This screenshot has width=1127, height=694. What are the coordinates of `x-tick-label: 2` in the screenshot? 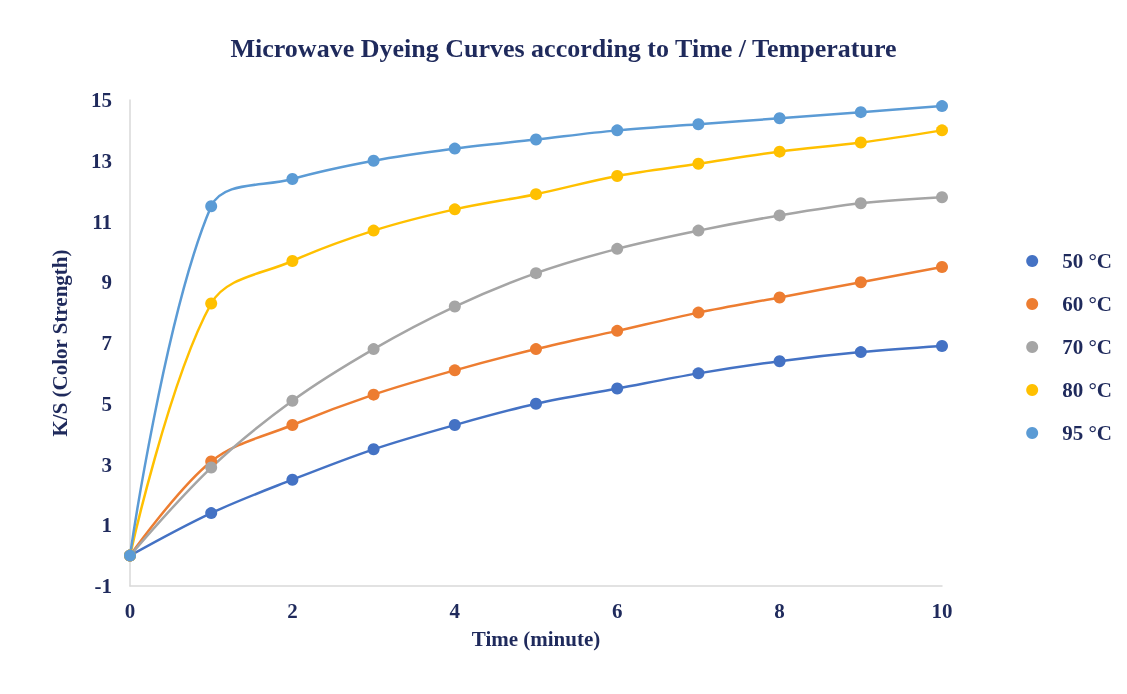 It's located at (292, 610).